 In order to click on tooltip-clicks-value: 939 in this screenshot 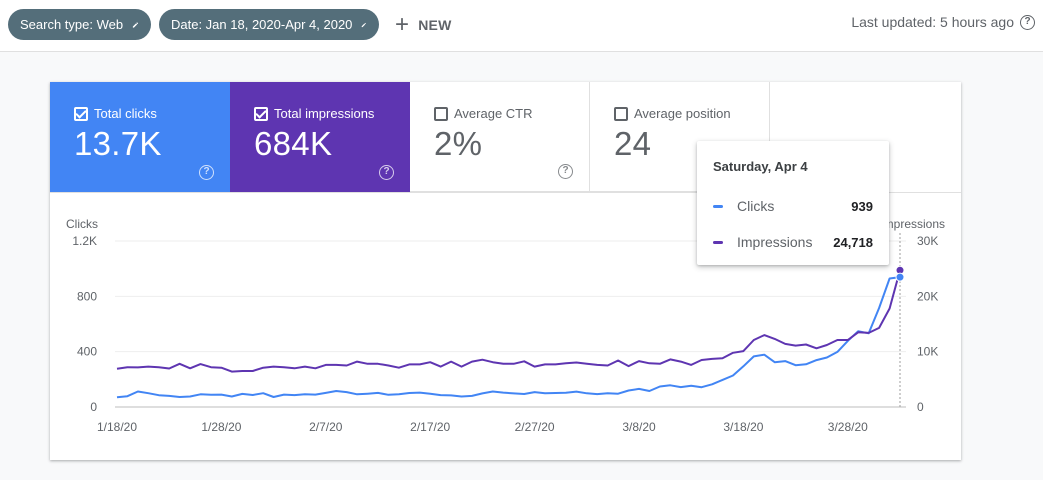, I will do `click(862, 206)`.